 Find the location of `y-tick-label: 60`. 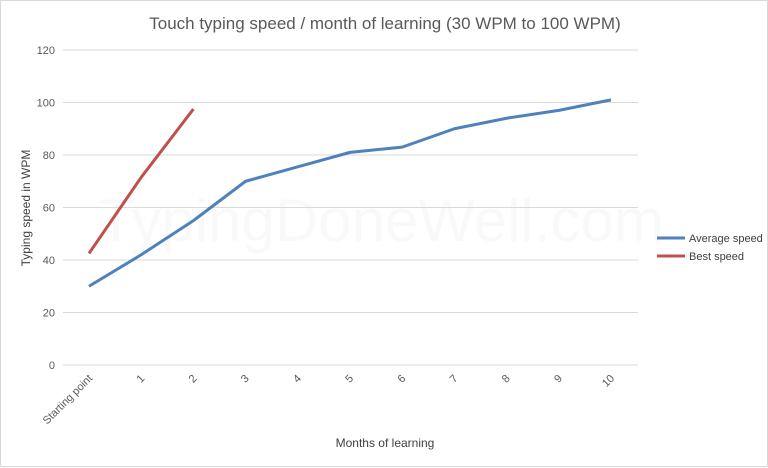

y-tick-label: 60 is located at coordinates (49, 209).